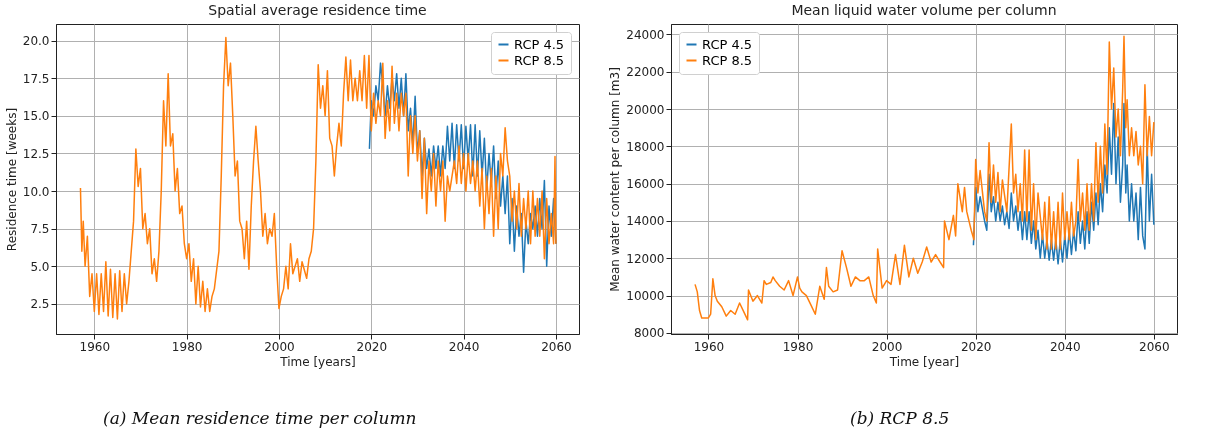 Image resolution: width=1206 pixels, height=441 pixels. Describe the element at coordinates (900, 418) in the screenshot. I see `text: (b) RCP 8.5` at that location.